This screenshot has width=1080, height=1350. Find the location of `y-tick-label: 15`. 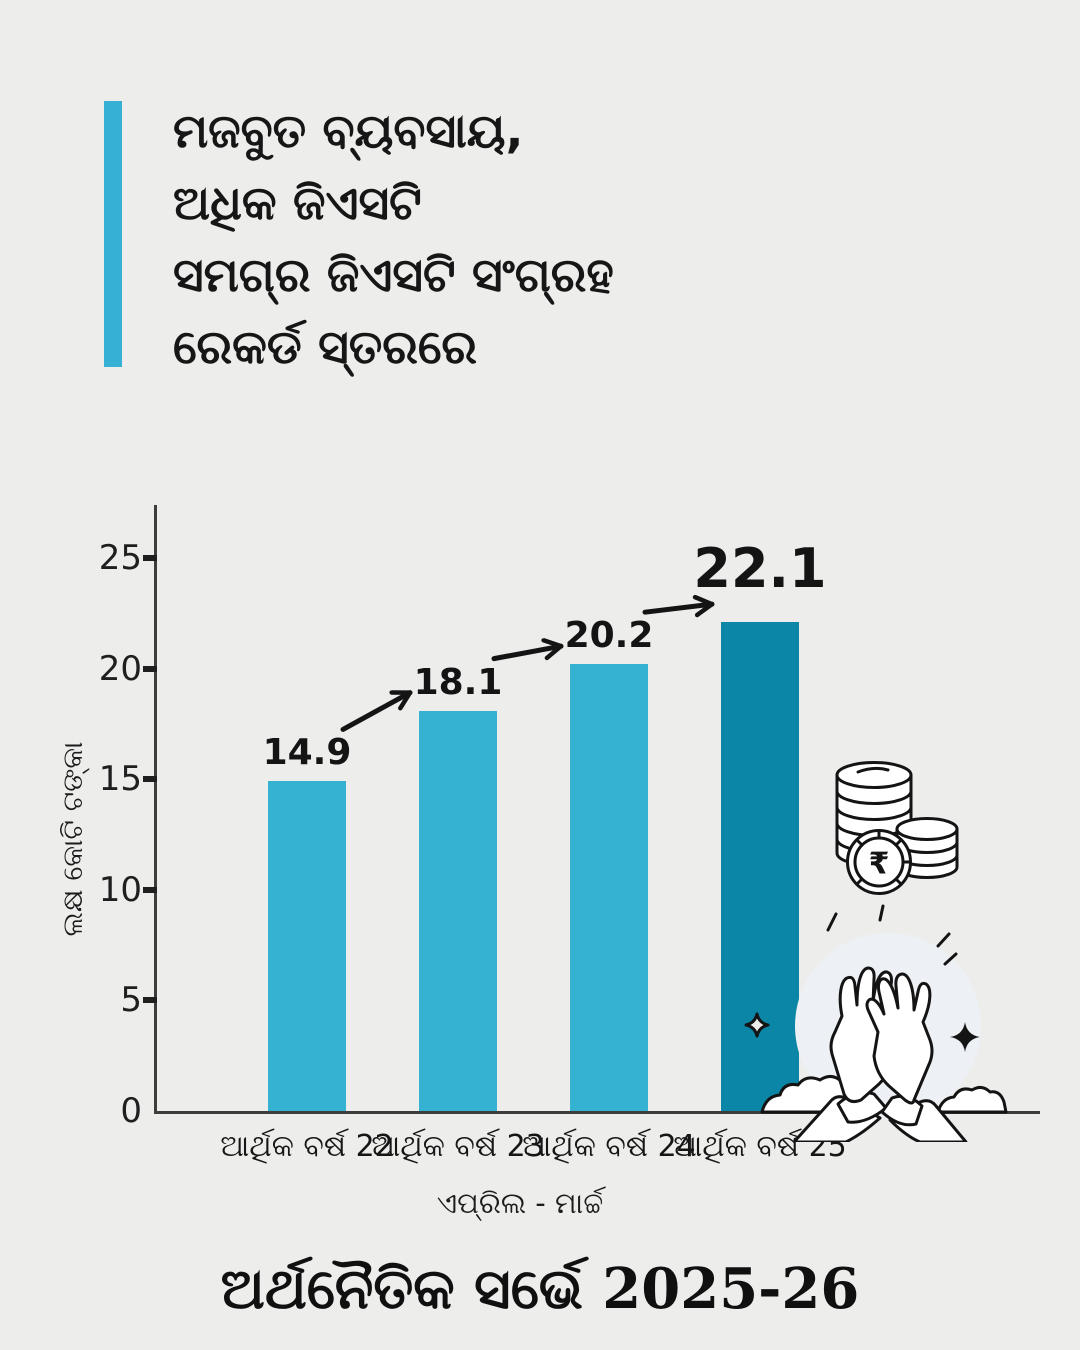

y-tick-label: 15 is located at coordinates (120, 779).